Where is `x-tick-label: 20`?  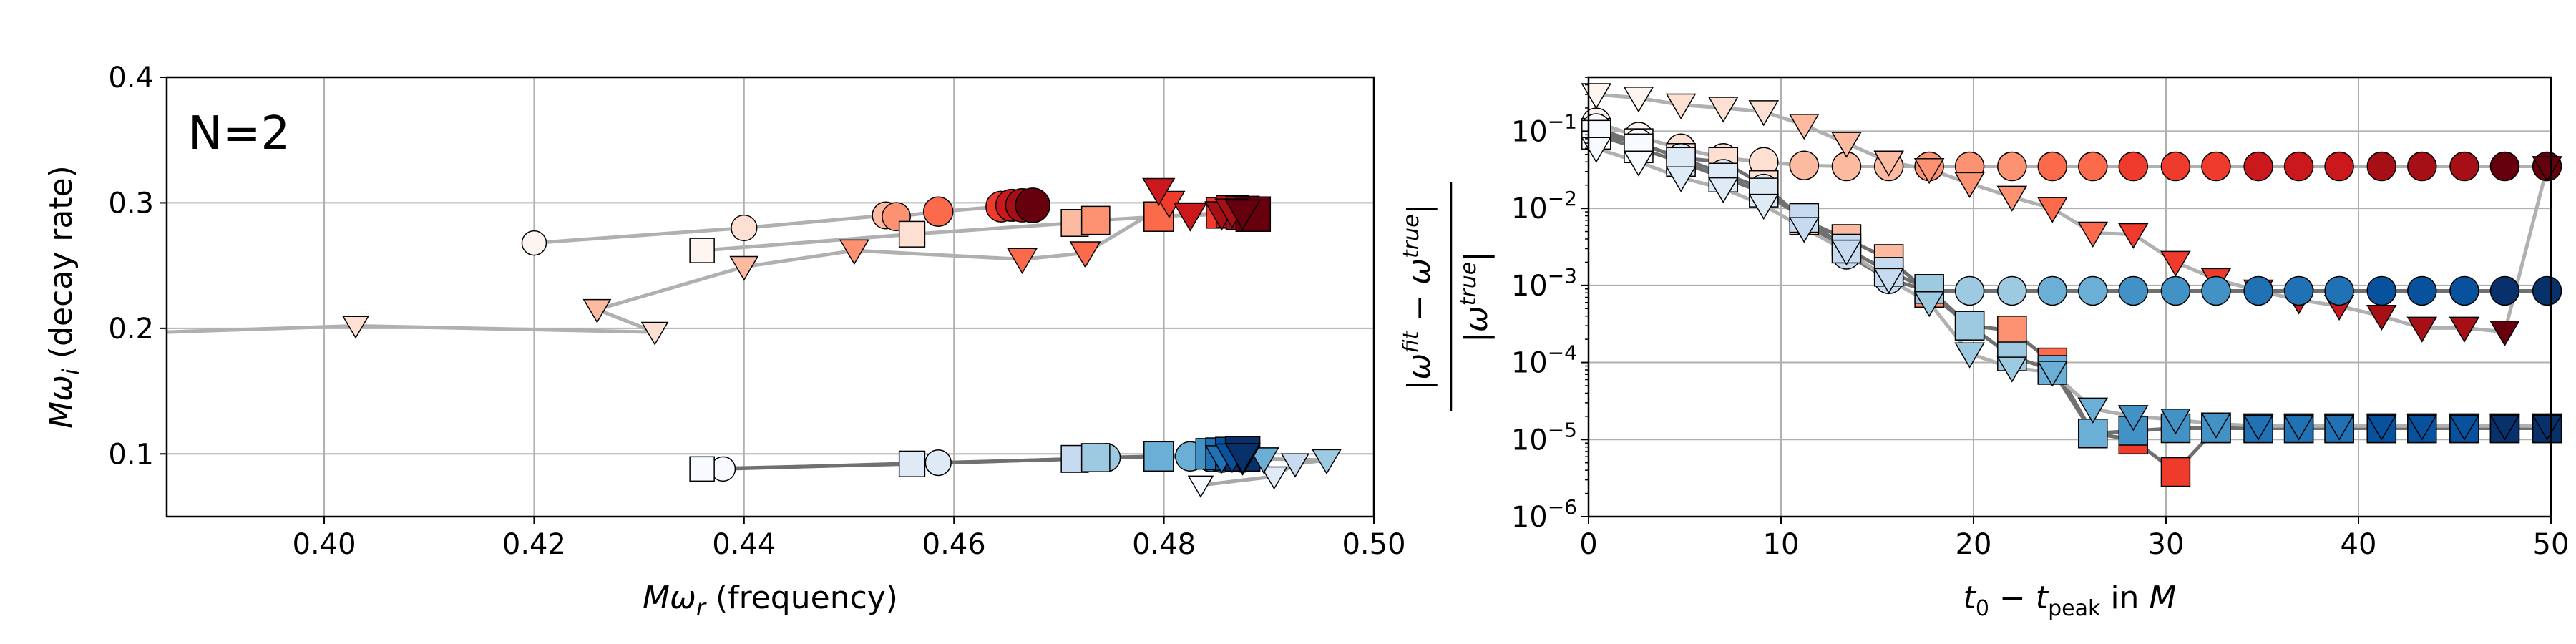 x-tick-label: 20 is located at coordinates (1974, 544).